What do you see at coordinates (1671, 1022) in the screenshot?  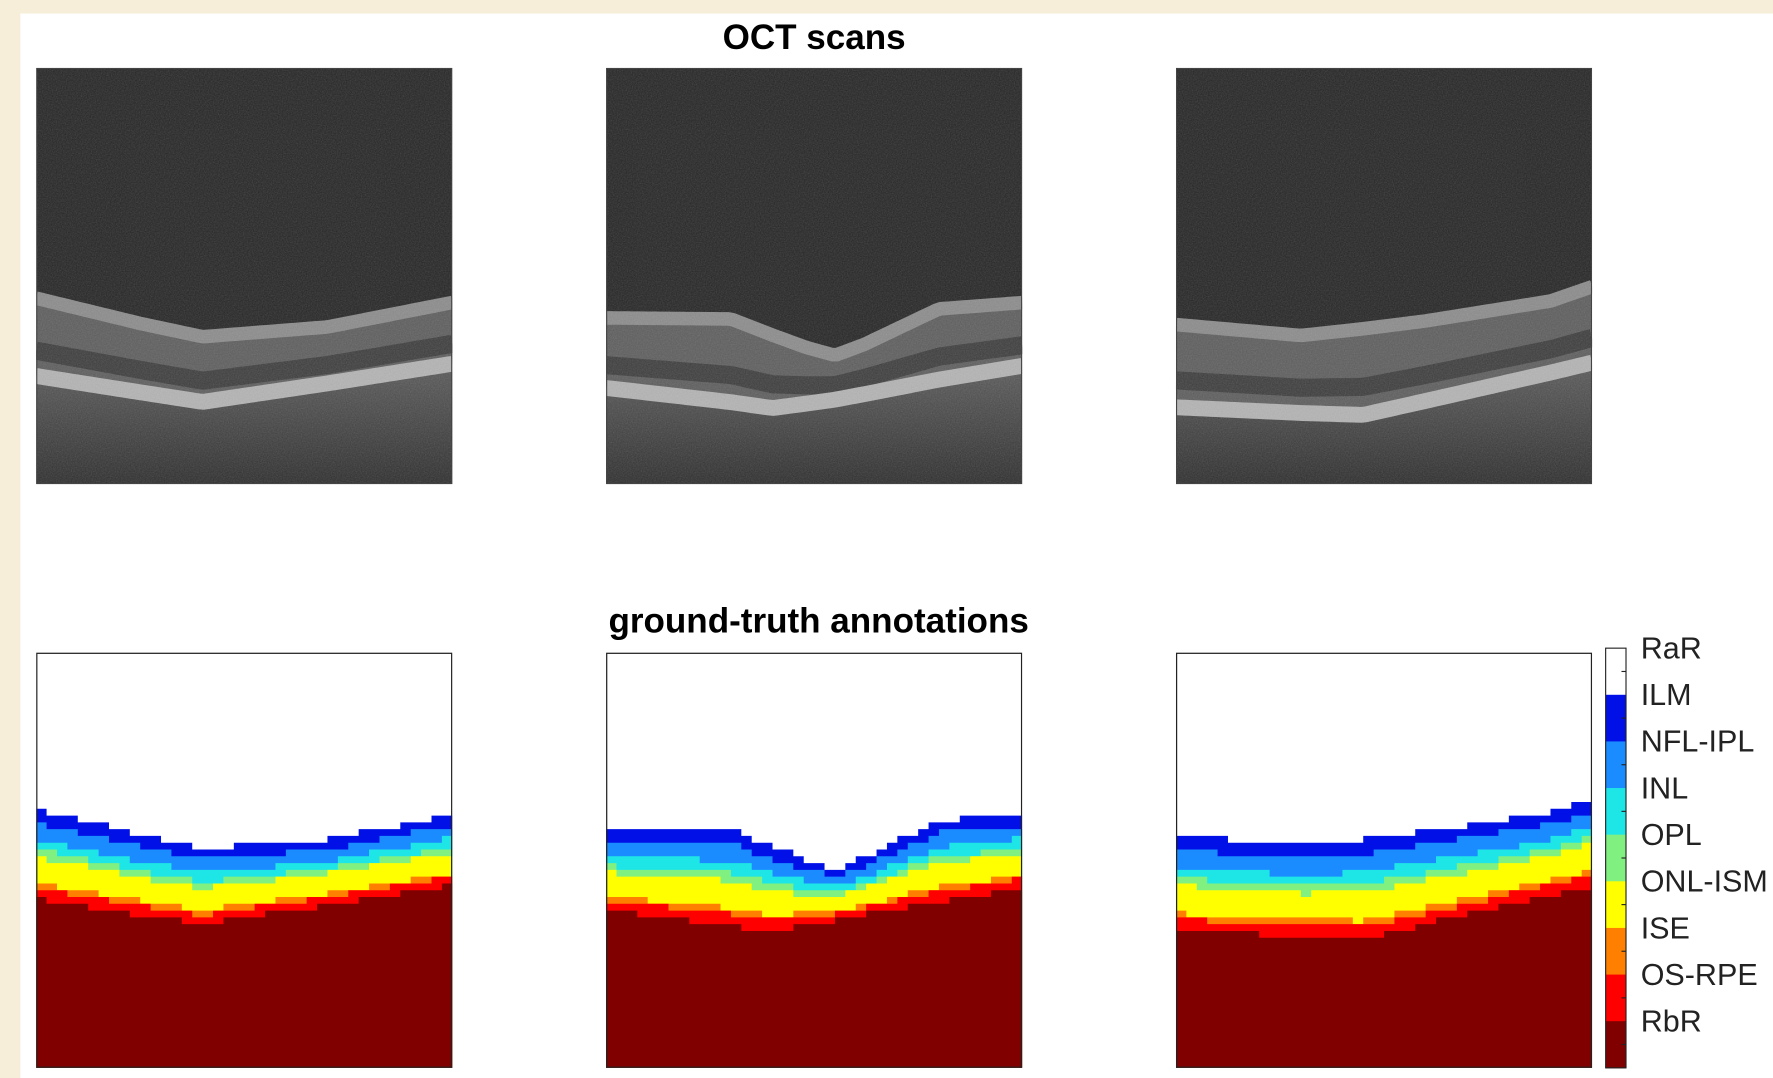 I see `legend-label: RbR` at bounding box center [1671, 1022].